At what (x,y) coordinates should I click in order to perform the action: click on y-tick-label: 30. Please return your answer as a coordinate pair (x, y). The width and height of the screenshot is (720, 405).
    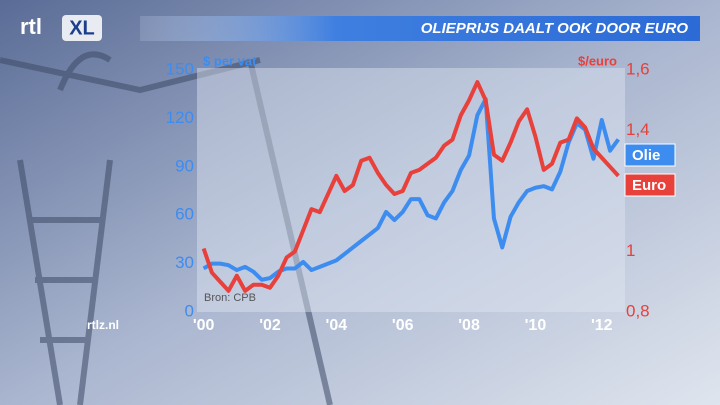
    Looking at the image, I should click on (184, 262).